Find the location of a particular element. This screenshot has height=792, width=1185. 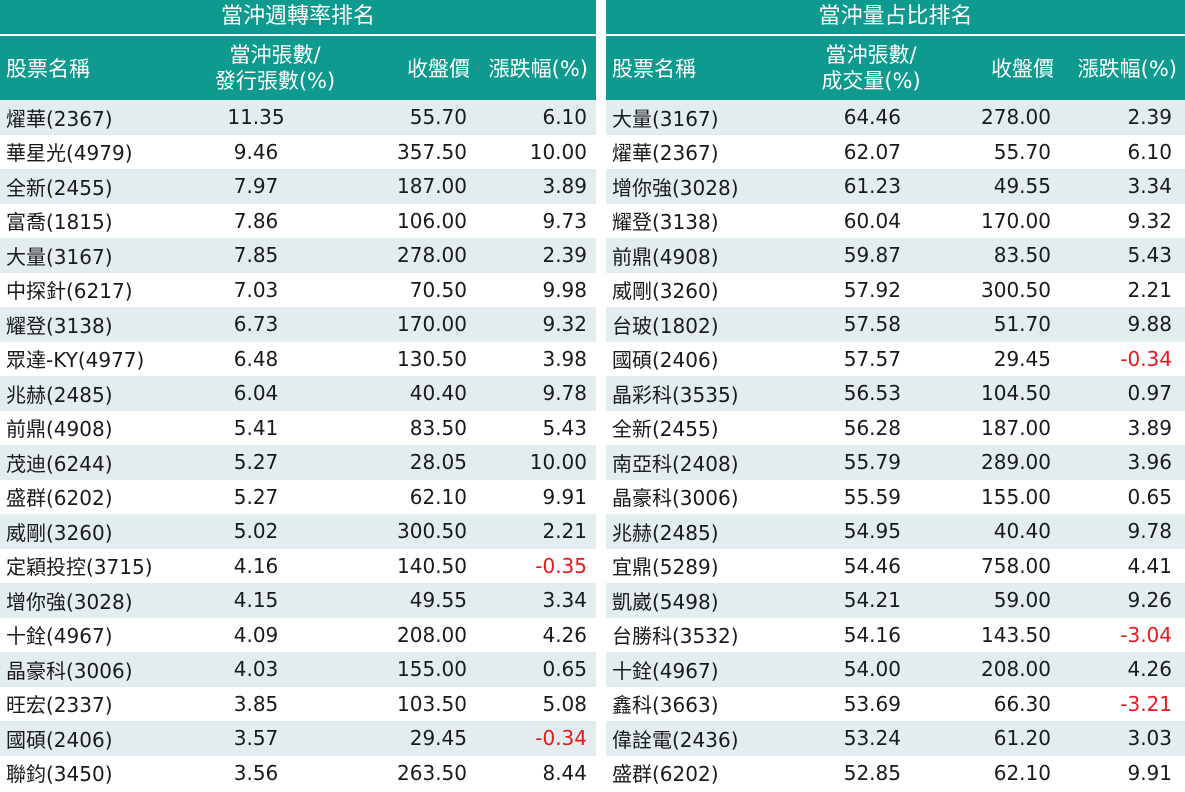

ratio-cell: 6.73 is located at coordinates (256, 324).